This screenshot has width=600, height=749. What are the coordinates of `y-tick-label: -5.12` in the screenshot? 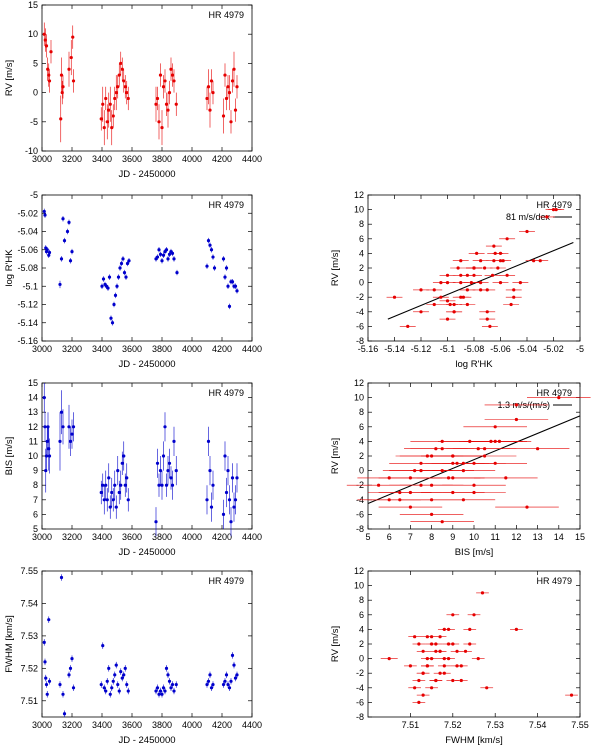 It's located at (27, 305).